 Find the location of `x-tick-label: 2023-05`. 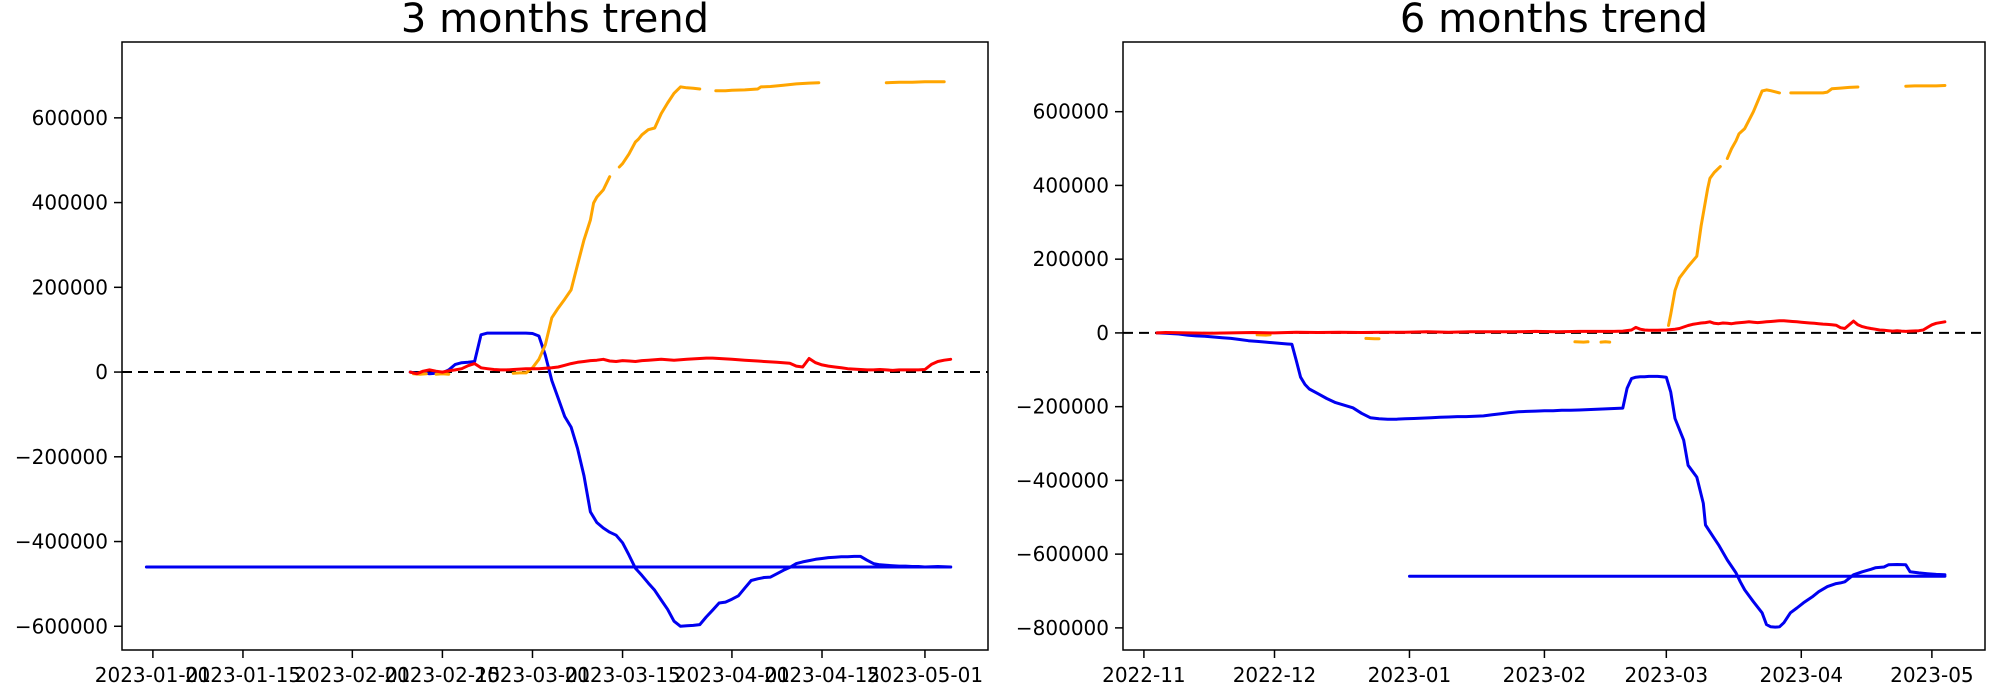

x-tick-label: 2023-05 is located at coordinates (1932, 675).